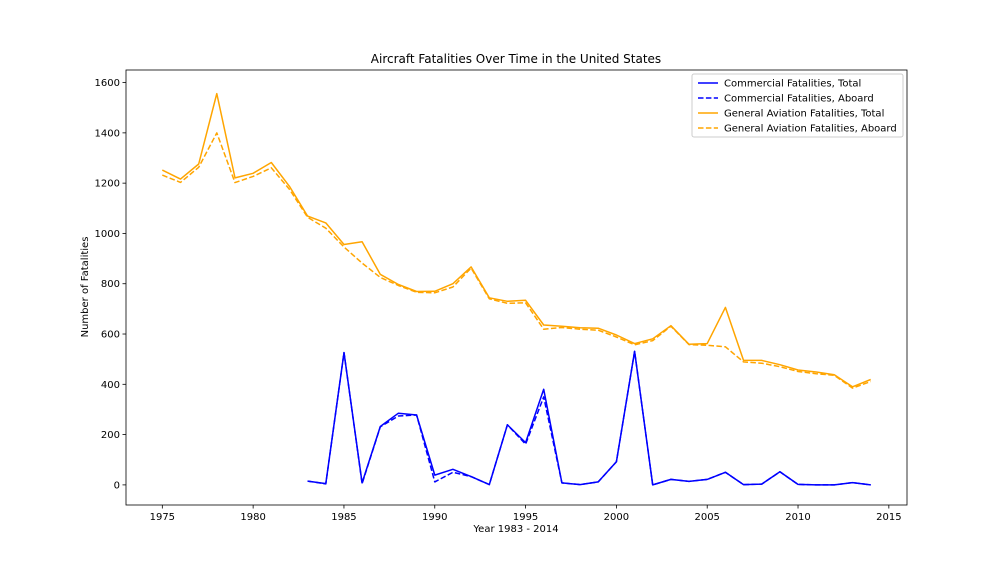 This screenshot has width=1008, height=576. Describe the element at coordinates (810, 129) in the screenshot. I see `legend-label-4: General Aviation Fatalities, Aboard` at that location.